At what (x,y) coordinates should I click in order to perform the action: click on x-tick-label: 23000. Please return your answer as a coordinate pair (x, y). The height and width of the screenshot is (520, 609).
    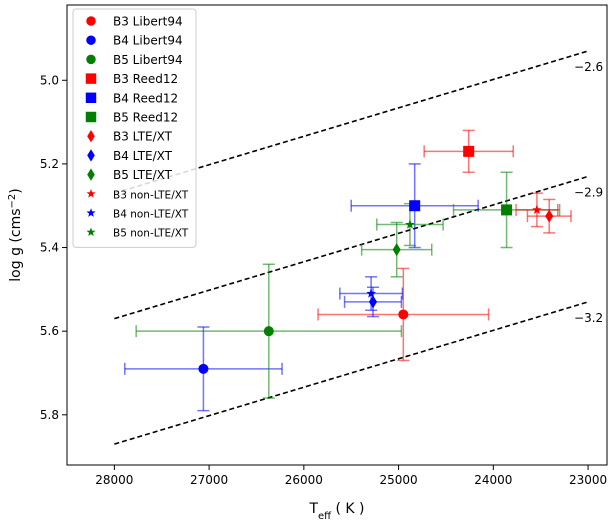
    Looking at the image, I should click on (588, 480).